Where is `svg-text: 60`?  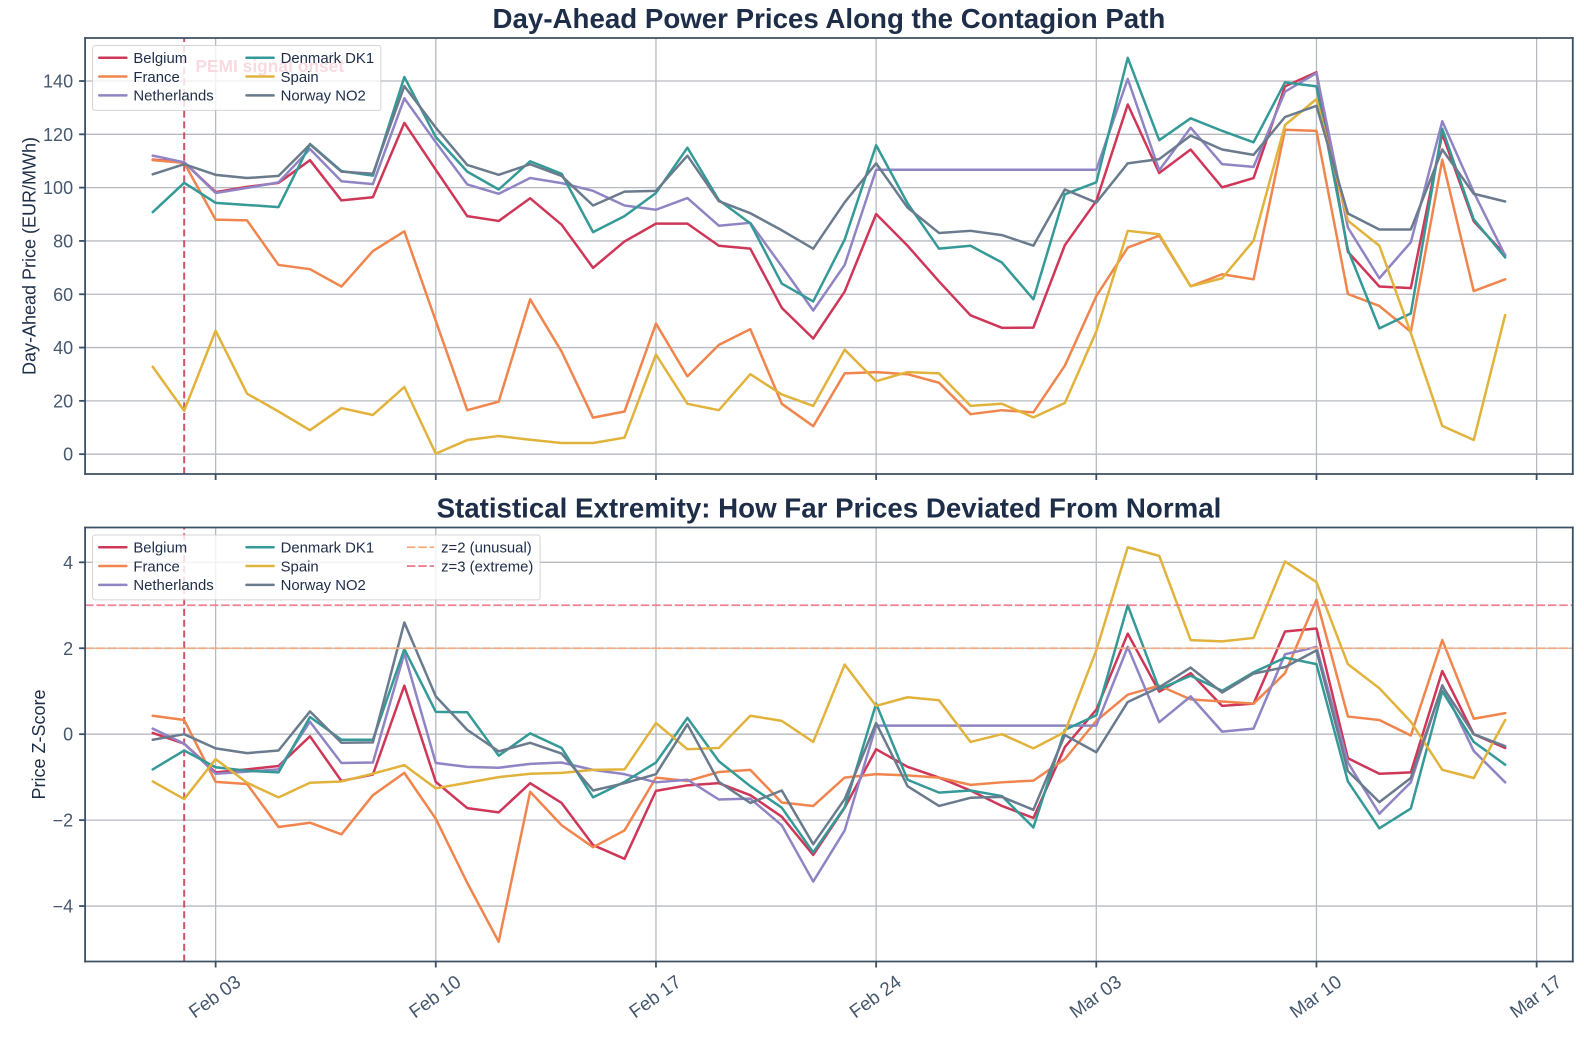
svg-text: 60 is located at coordinates (63, 295).